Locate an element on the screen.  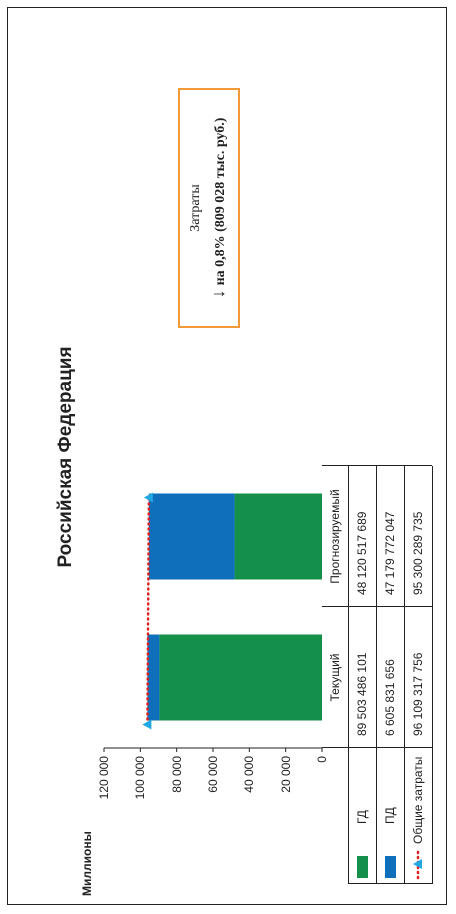
y-tick-label: 20 000 is located at coordinates (285, 774).